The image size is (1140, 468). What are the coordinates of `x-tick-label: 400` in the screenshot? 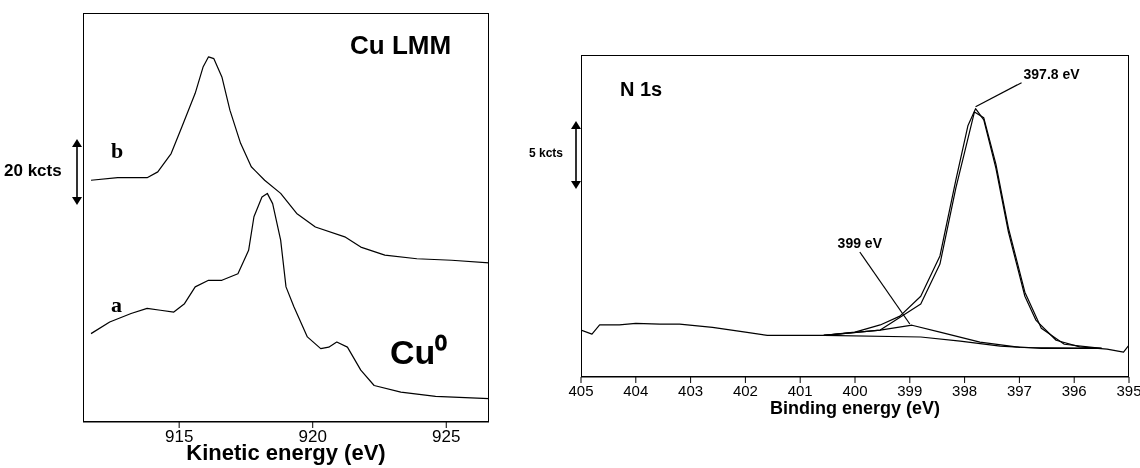 It's located at (855, 390).